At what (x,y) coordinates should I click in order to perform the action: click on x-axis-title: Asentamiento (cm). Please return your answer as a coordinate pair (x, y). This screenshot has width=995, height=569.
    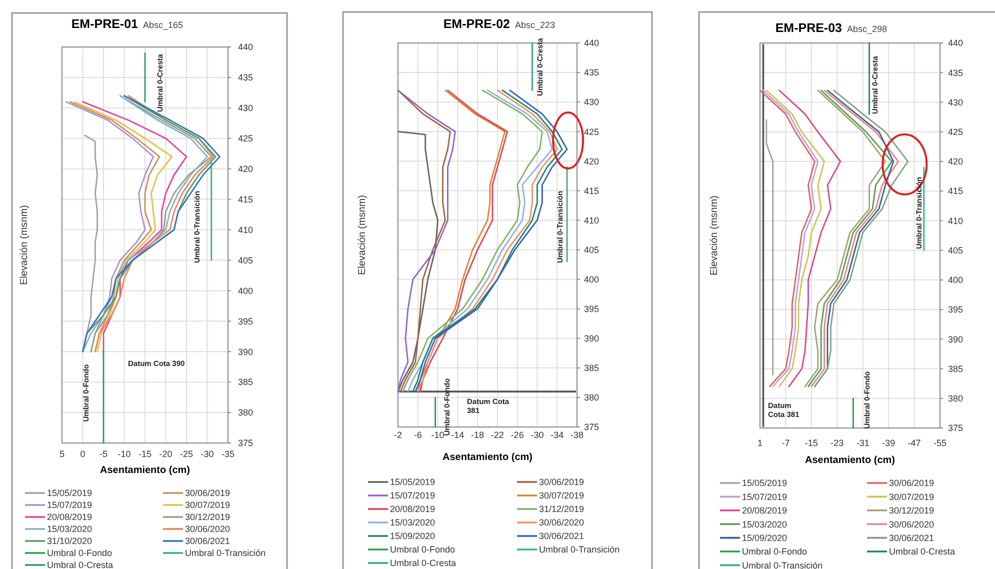
    Looking at the image, I should click on (850, 460).